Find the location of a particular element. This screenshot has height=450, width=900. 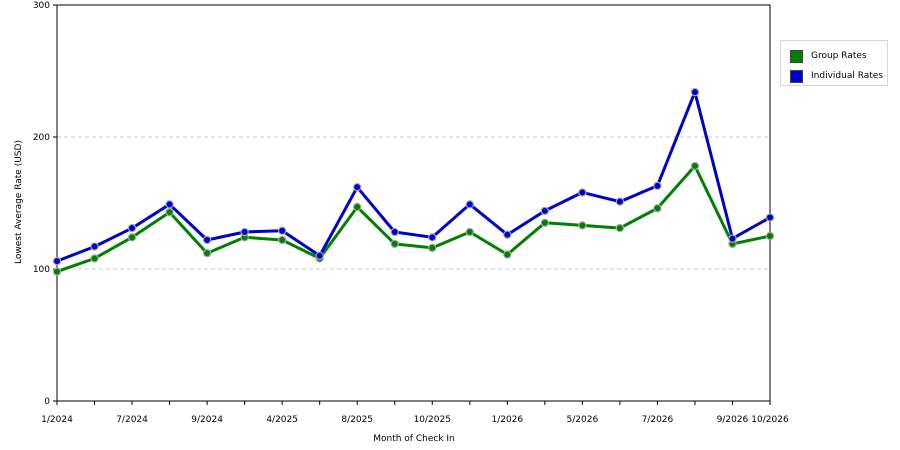

x-tick-label-4-2025: 4/2025 is located at coordinates (282, 420).